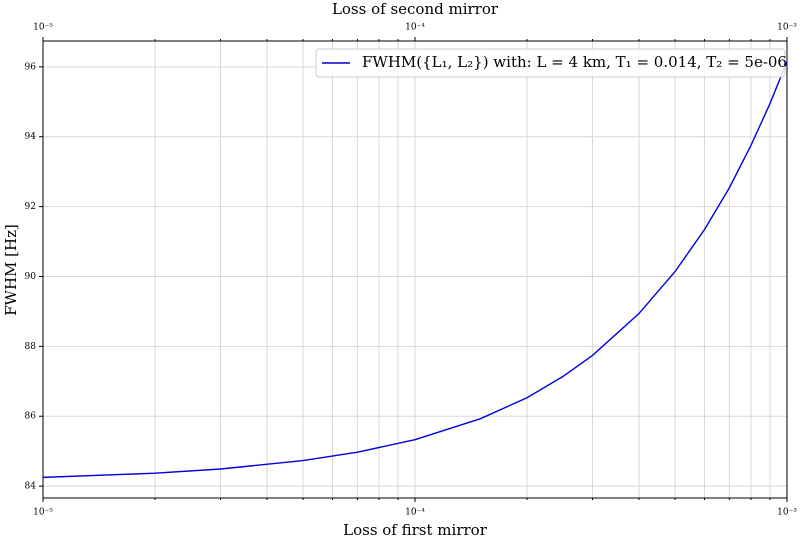 Image resolution: width=803 pixels, height=543 pixels. I want to click on x-tick-label: 10⁻⁴, so click(415, 513).